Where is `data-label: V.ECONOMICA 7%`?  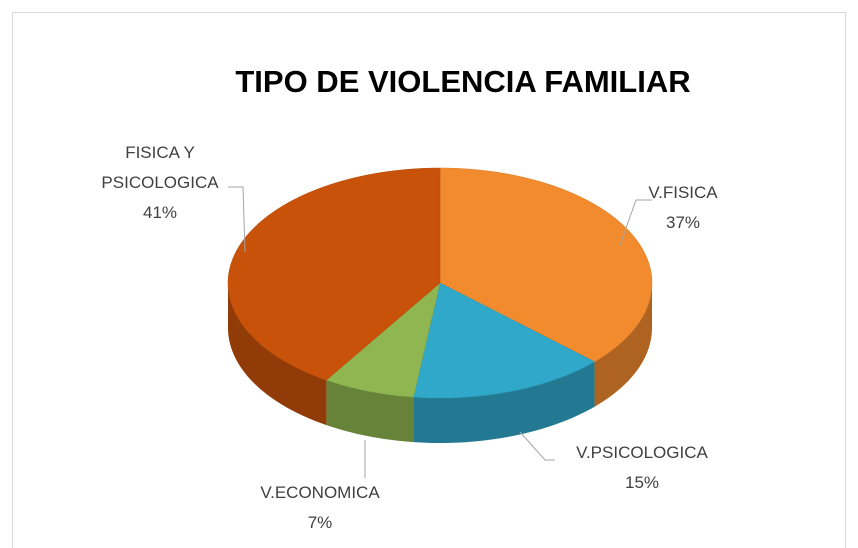
data-label: V.ECONOMICA 7% is located at coordinates (320, 508).